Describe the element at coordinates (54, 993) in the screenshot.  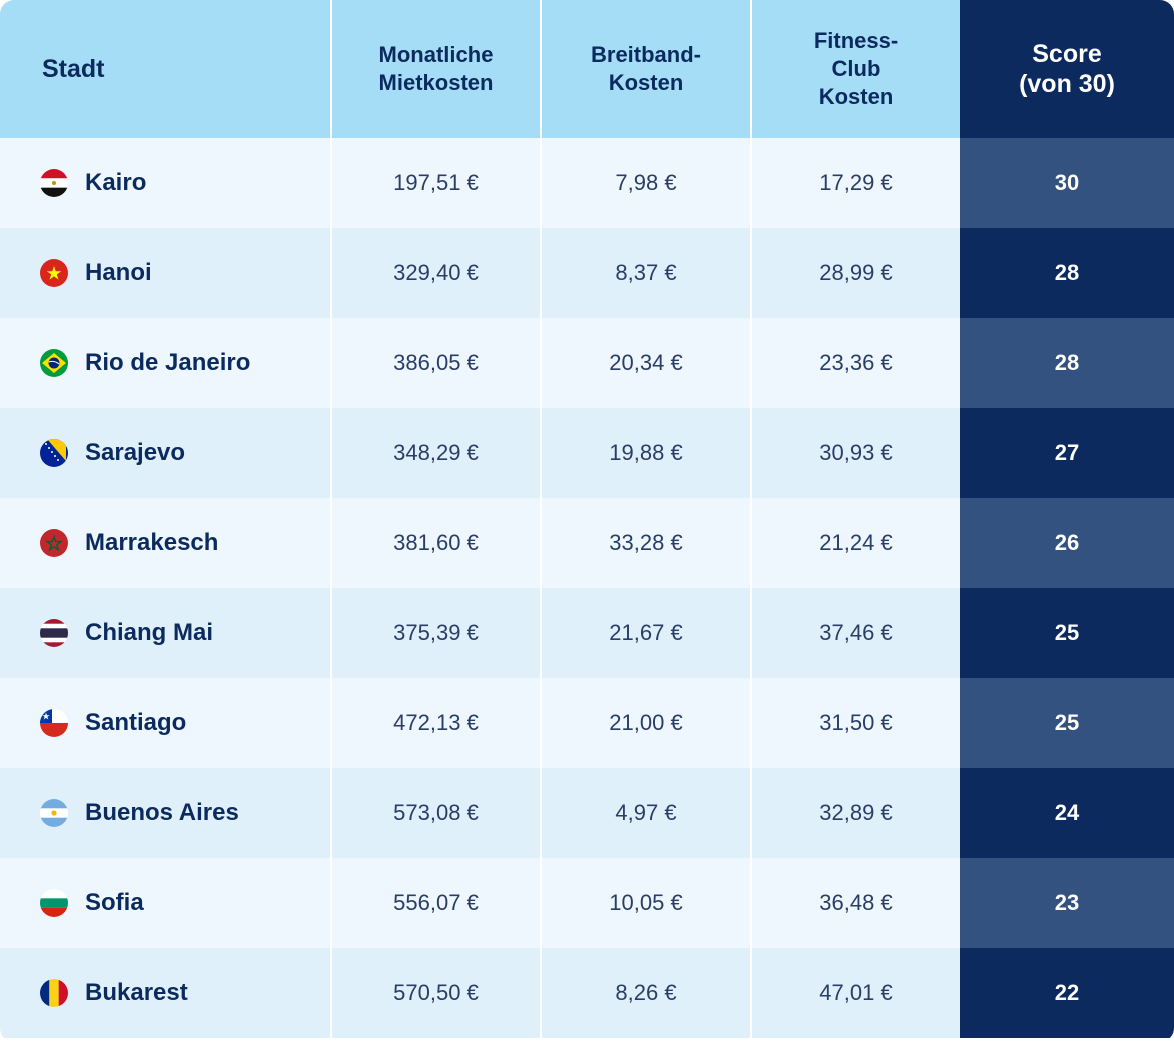
I see `romania-flag-icon` at that location.